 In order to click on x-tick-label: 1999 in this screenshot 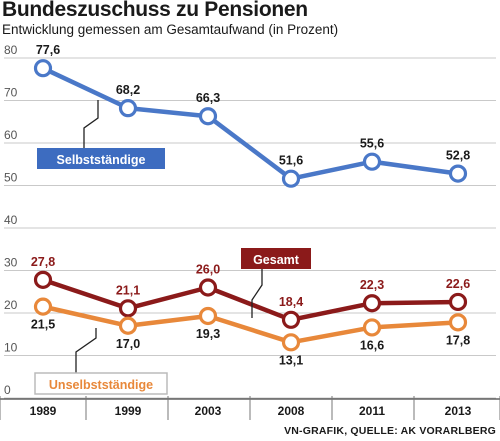, I will do `click(128, 411)`.